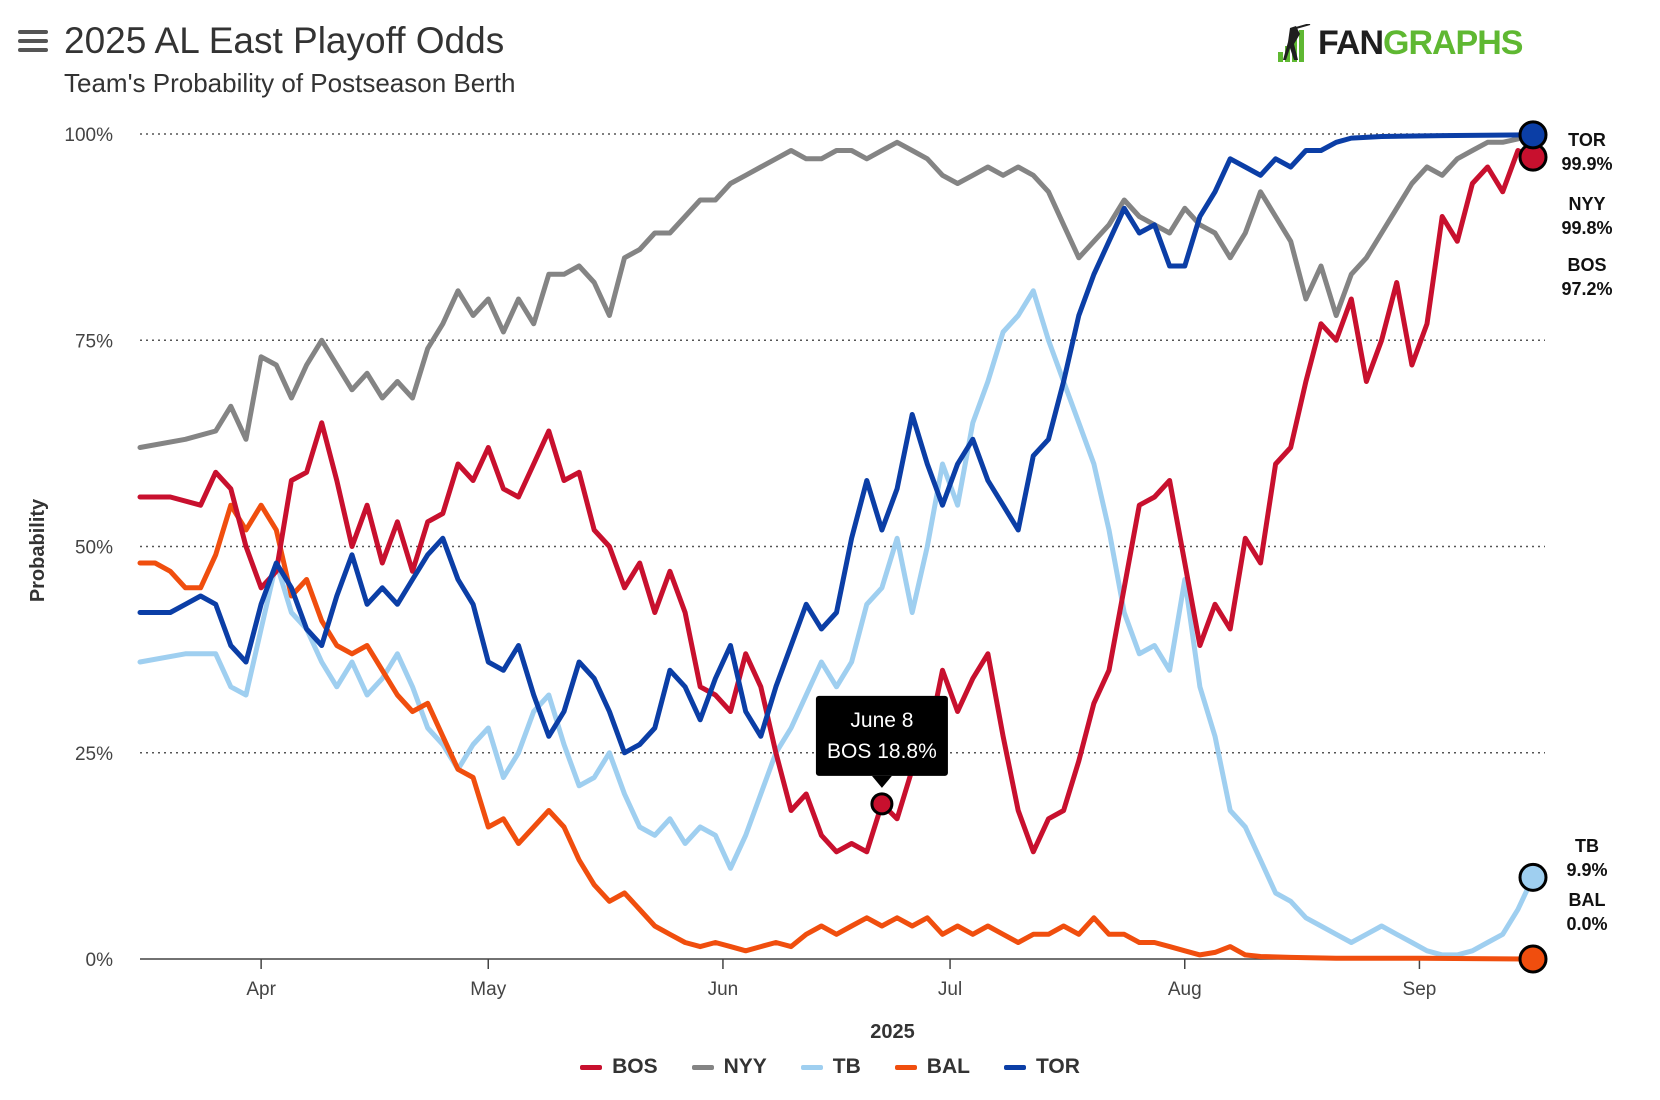 This screenshot has width=1660, height=1100. I want to click on end-label-value: 99.8%, so click(1586, 228).